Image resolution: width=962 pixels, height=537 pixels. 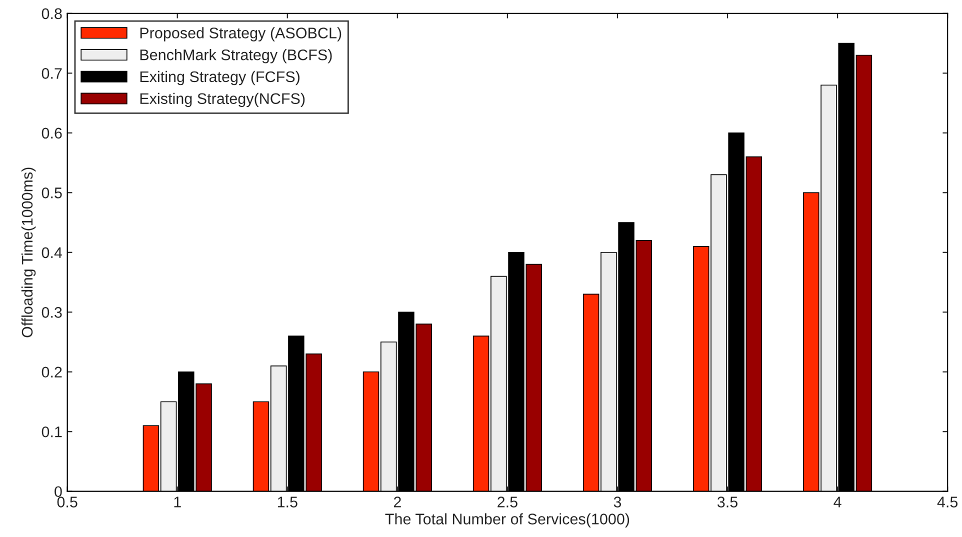 What do you see at coordinates (52, 14) in the screenshot?
I see `y-tick-label: 0.8` at bounding box center [52, 14].